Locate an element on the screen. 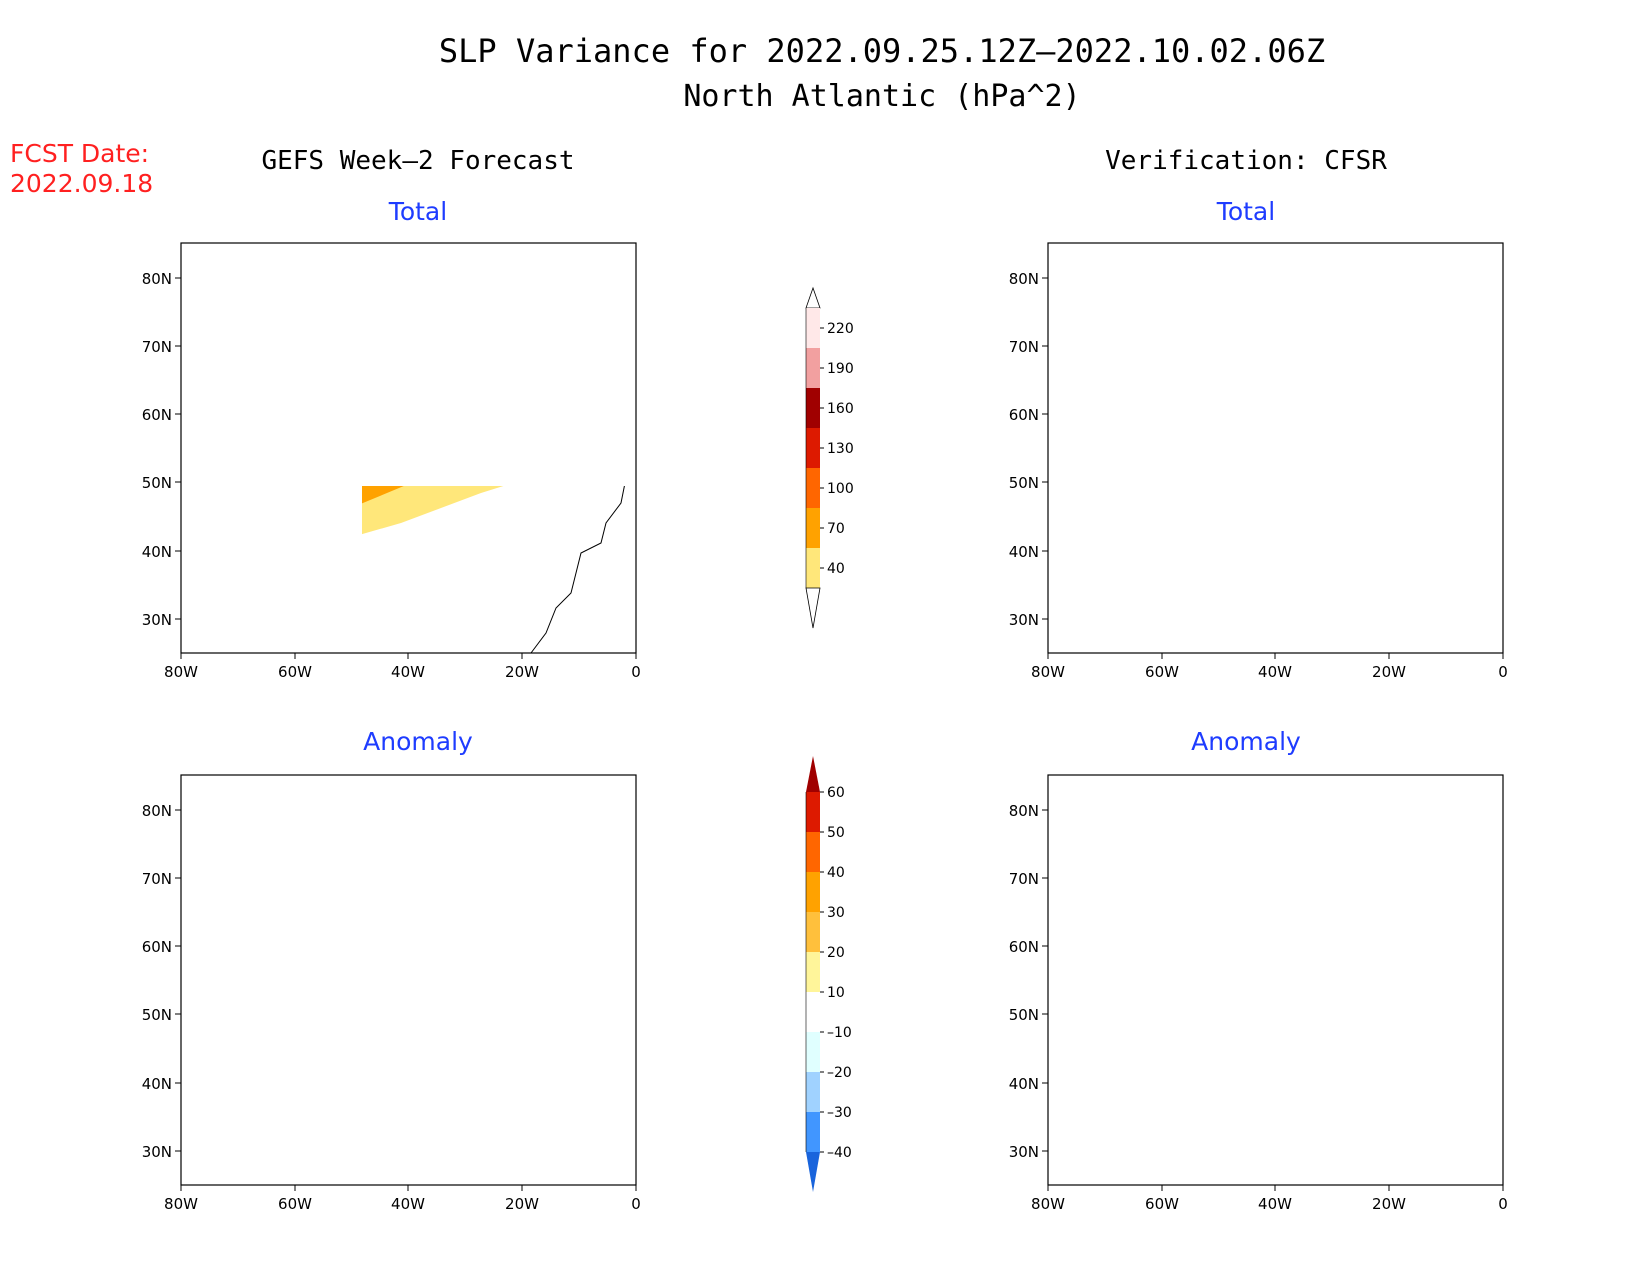 The width and height of the screenshot is (1650, 1275). colorbar-anomaly-label: –20 is located at coordinates (839, 1073).